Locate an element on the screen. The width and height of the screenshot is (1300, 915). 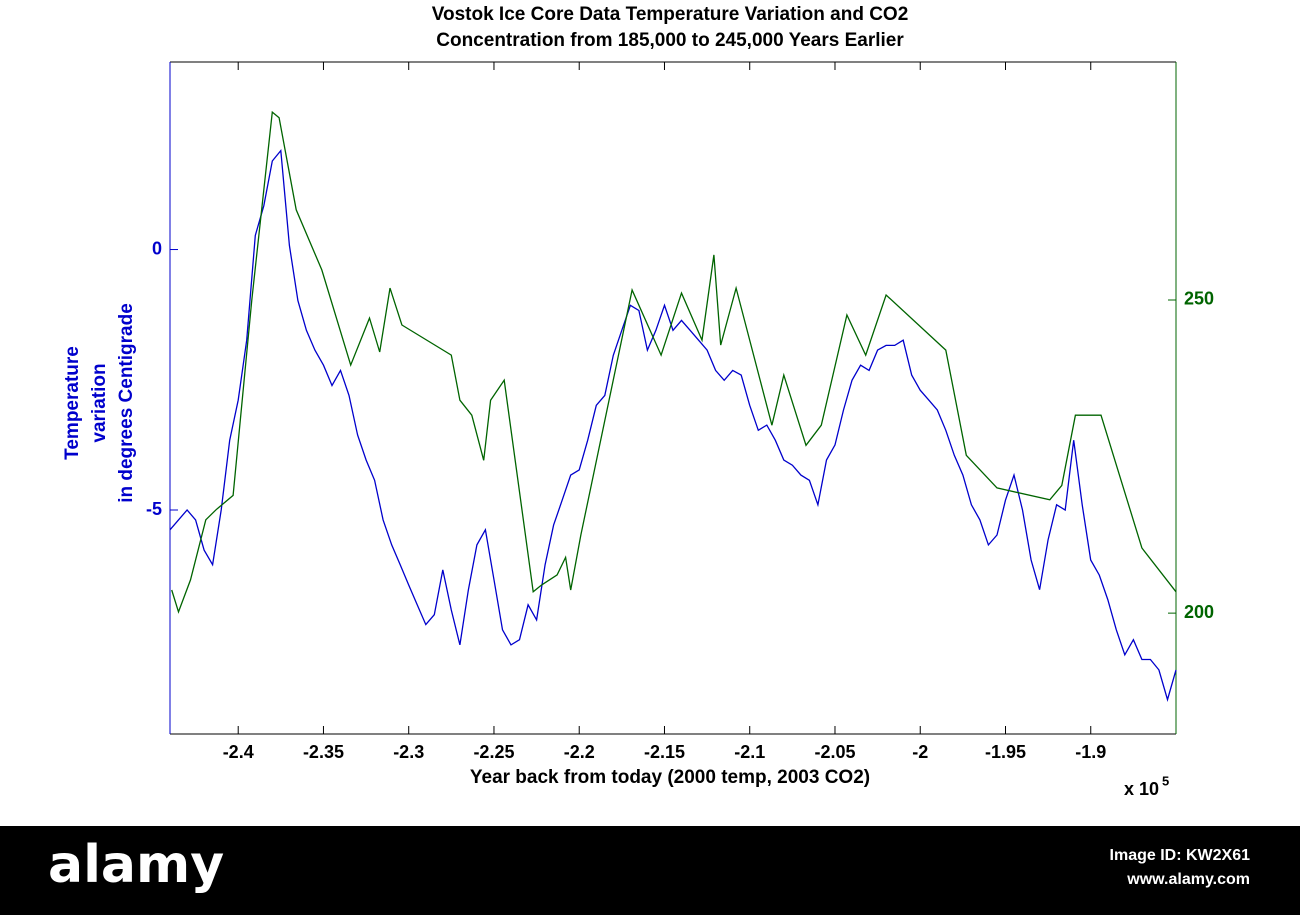
x-tick-label: -2.35 is located at coordinates (323, 752).